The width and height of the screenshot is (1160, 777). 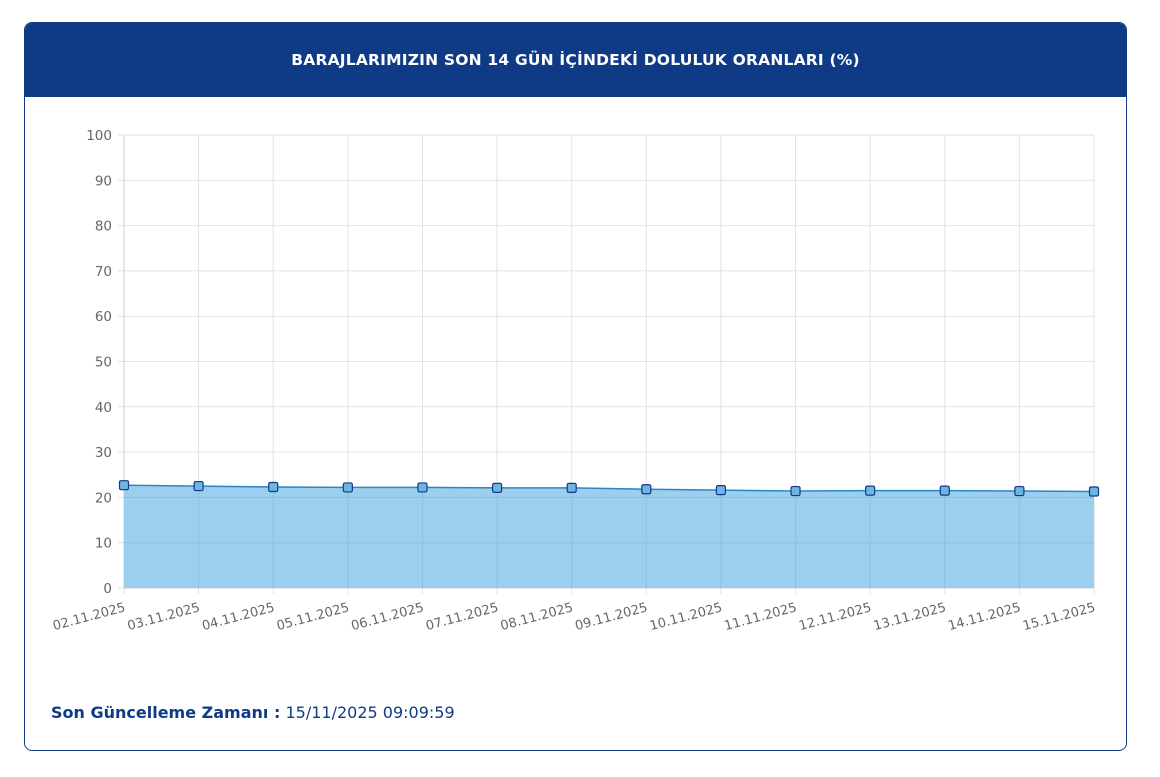 I want to click on x-tick-label: 08.11.2025, so click(x=537, y=617).